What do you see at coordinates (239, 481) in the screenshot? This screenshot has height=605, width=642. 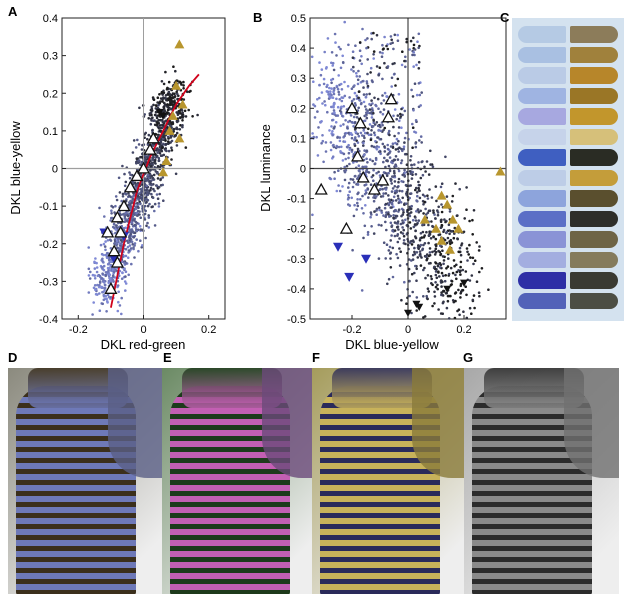 I see `dress-photo-e` at bounding box center [239, 481].